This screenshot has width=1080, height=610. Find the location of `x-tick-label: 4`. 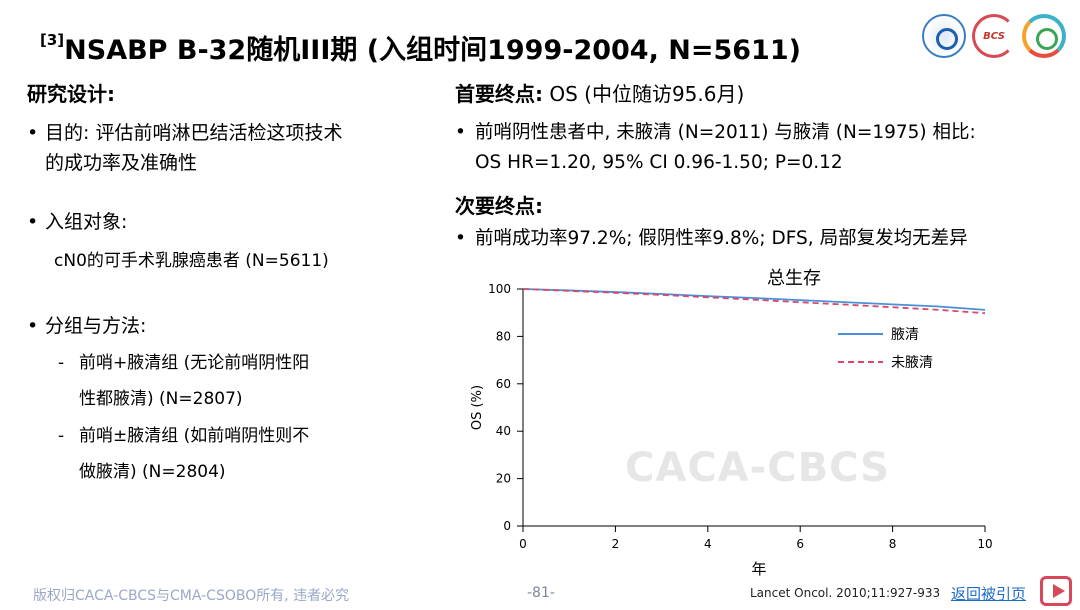

x-tick-label: 4 is located at coordinates (708, 544).